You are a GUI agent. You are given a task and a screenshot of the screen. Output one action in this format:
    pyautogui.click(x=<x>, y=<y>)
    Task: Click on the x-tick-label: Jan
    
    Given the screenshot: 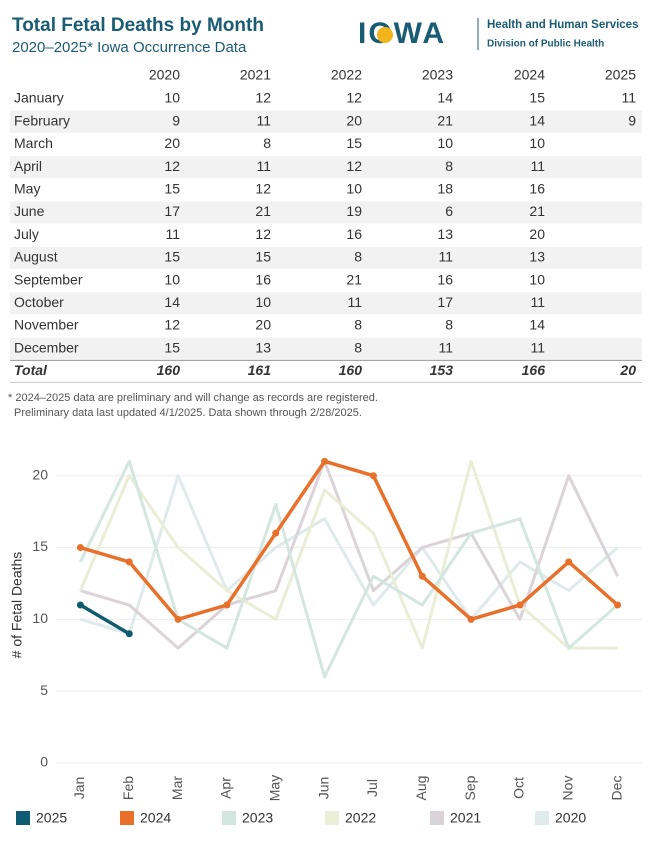 What is the action you would take?
    pyautogui.click(x=79, y=788)
    